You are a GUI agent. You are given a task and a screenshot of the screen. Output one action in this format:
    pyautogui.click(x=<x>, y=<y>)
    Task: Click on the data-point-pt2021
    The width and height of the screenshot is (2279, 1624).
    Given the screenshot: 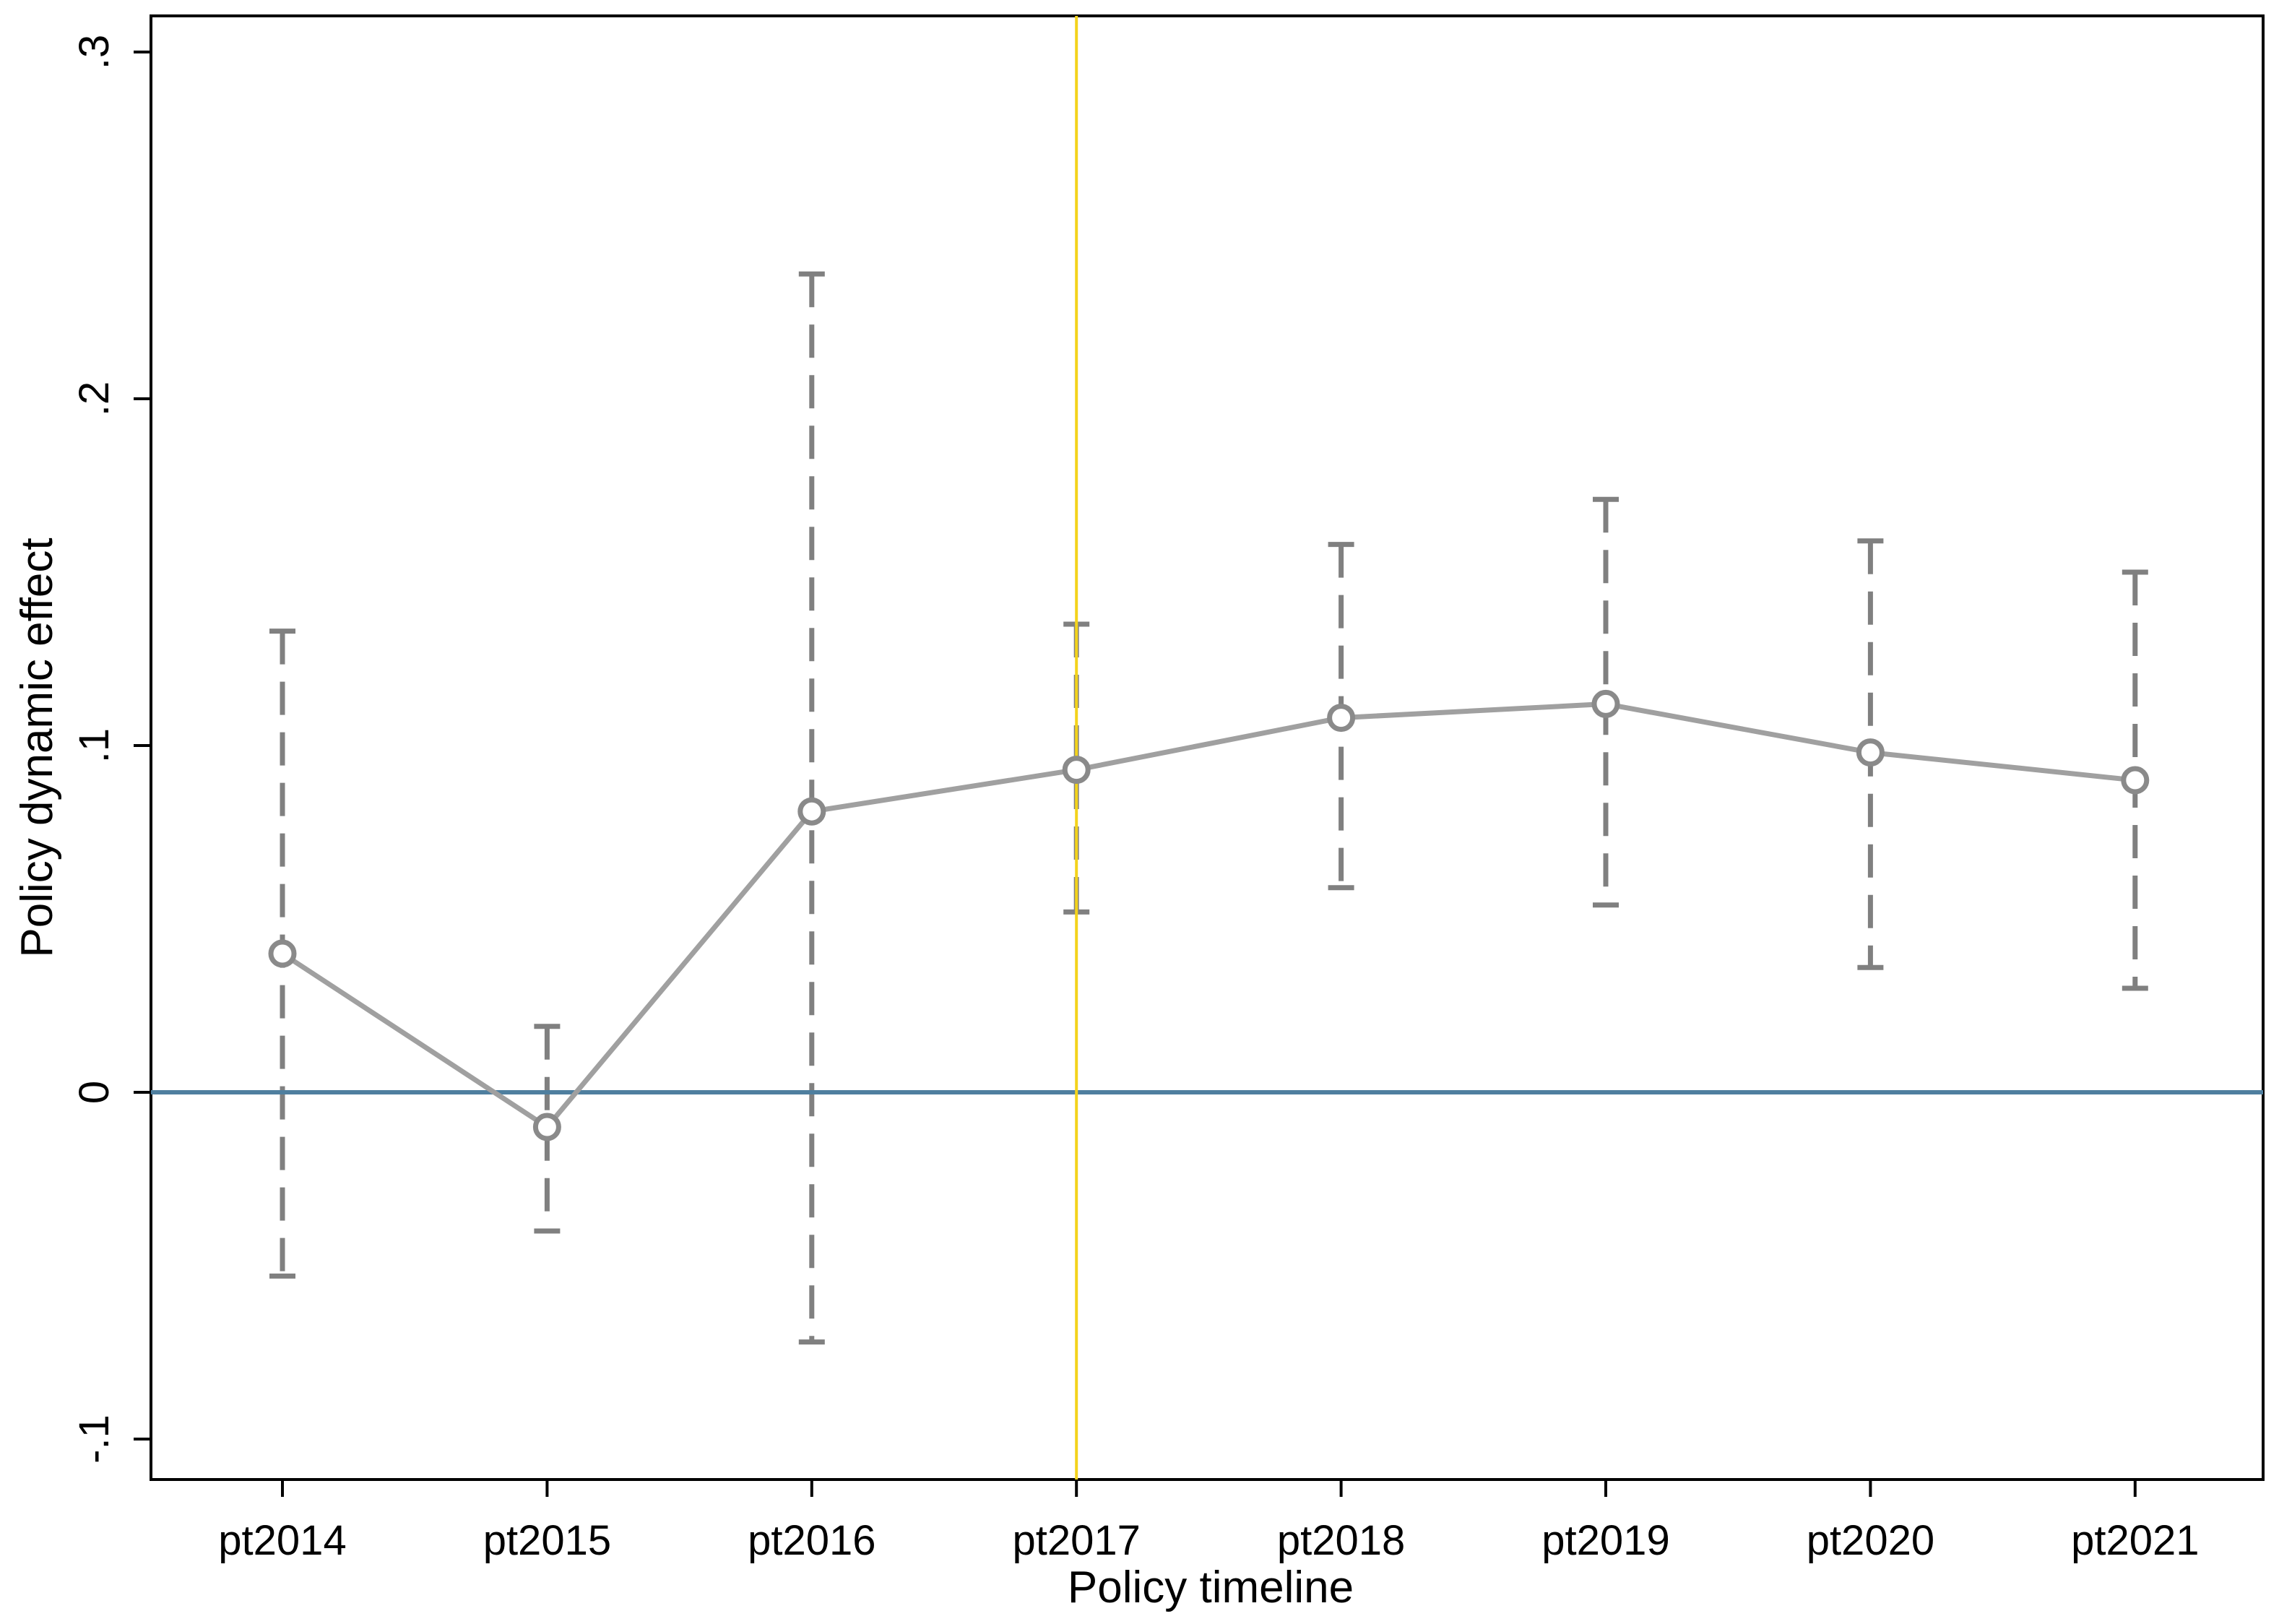 What is the action you would take?
    pyautogui.click(x=2135, y=780)
    